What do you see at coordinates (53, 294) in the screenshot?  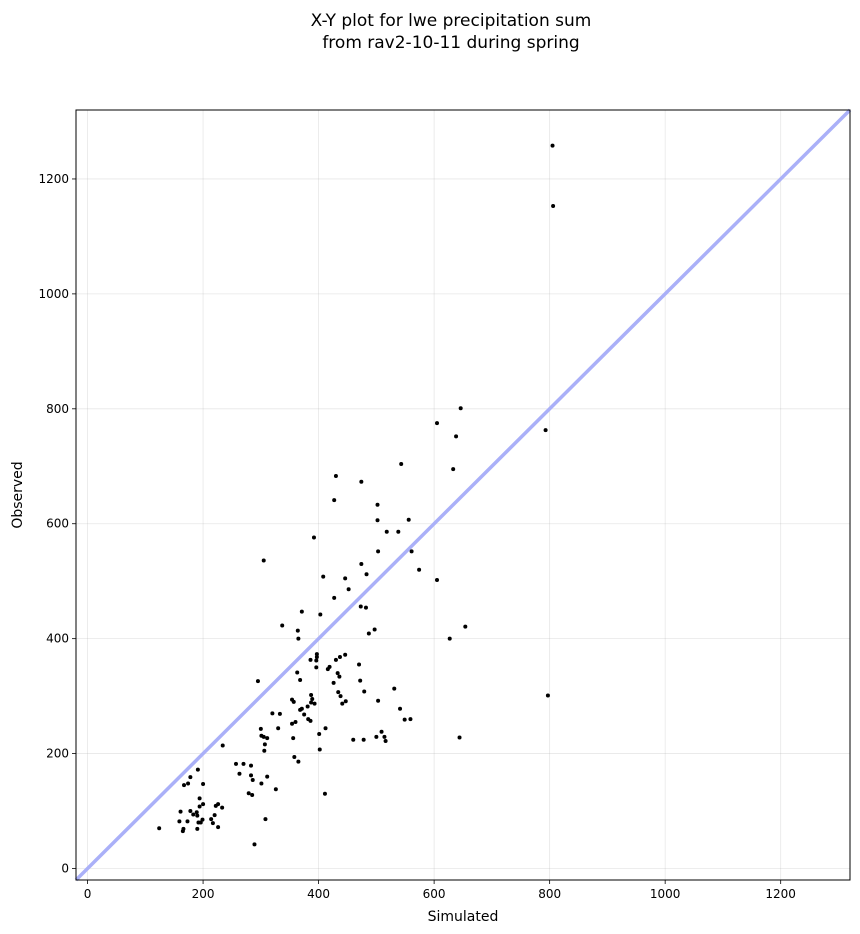 I see `y-tick-label: 1000` at bounding box center [53, 294].